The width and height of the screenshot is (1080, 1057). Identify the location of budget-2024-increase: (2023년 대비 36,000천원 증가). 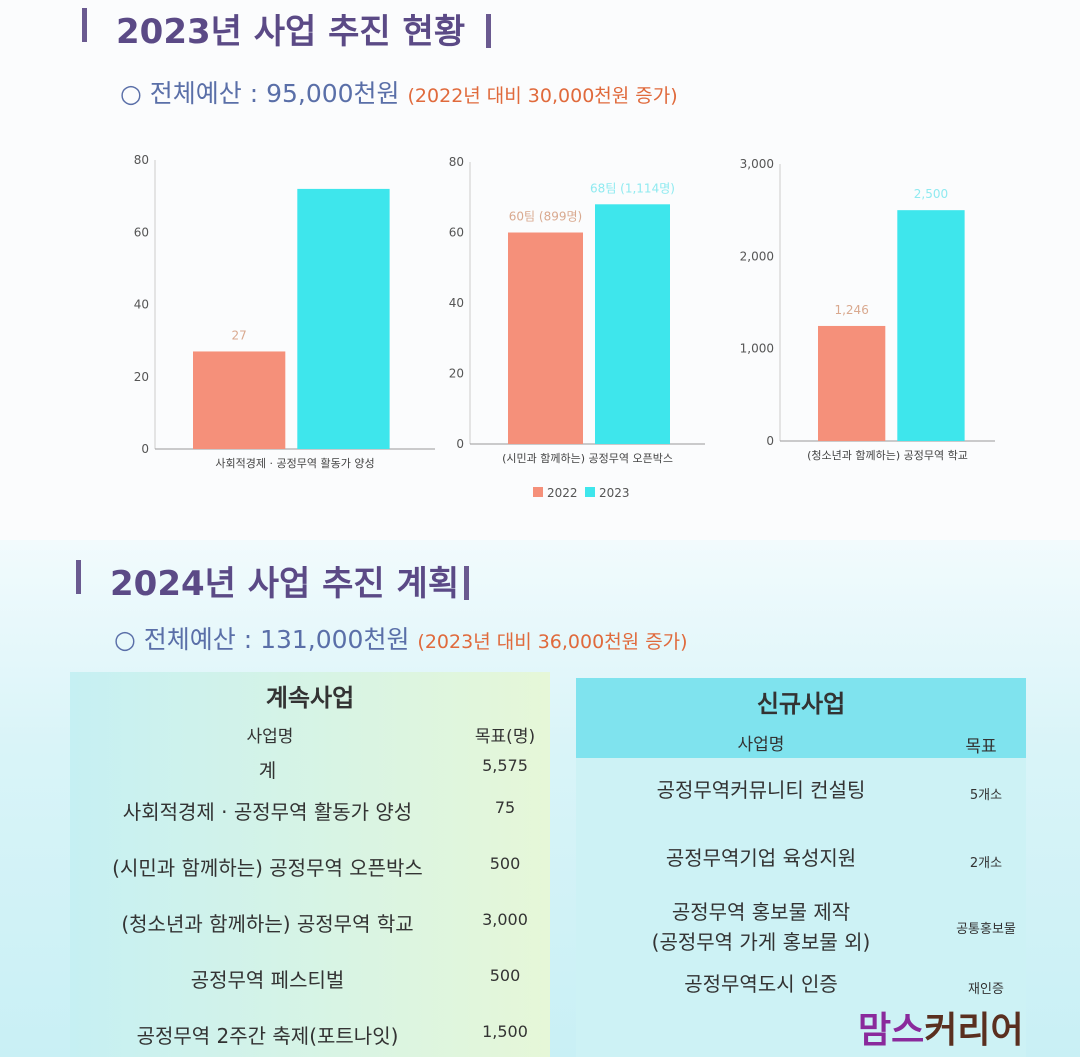
(552, 642).